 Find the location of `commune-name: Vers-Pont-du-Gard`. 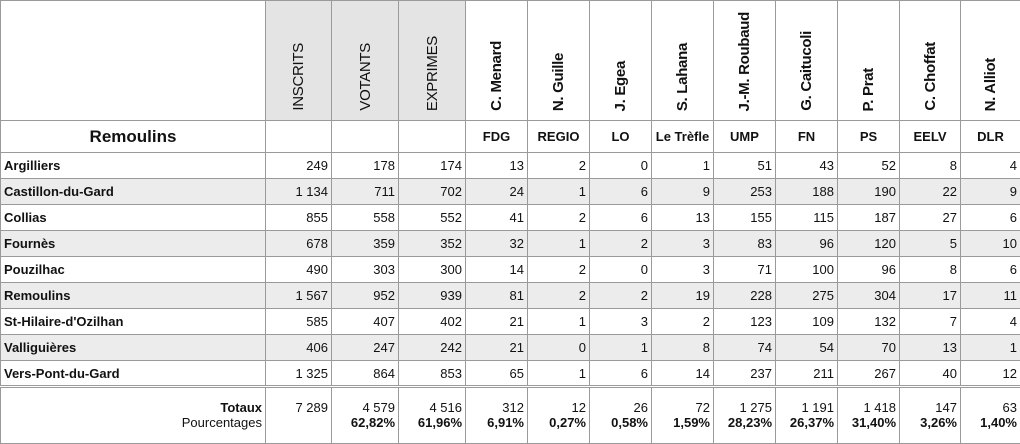

commune-name: Vers-Pont-du-Gard is located at coordinates (133, 374).